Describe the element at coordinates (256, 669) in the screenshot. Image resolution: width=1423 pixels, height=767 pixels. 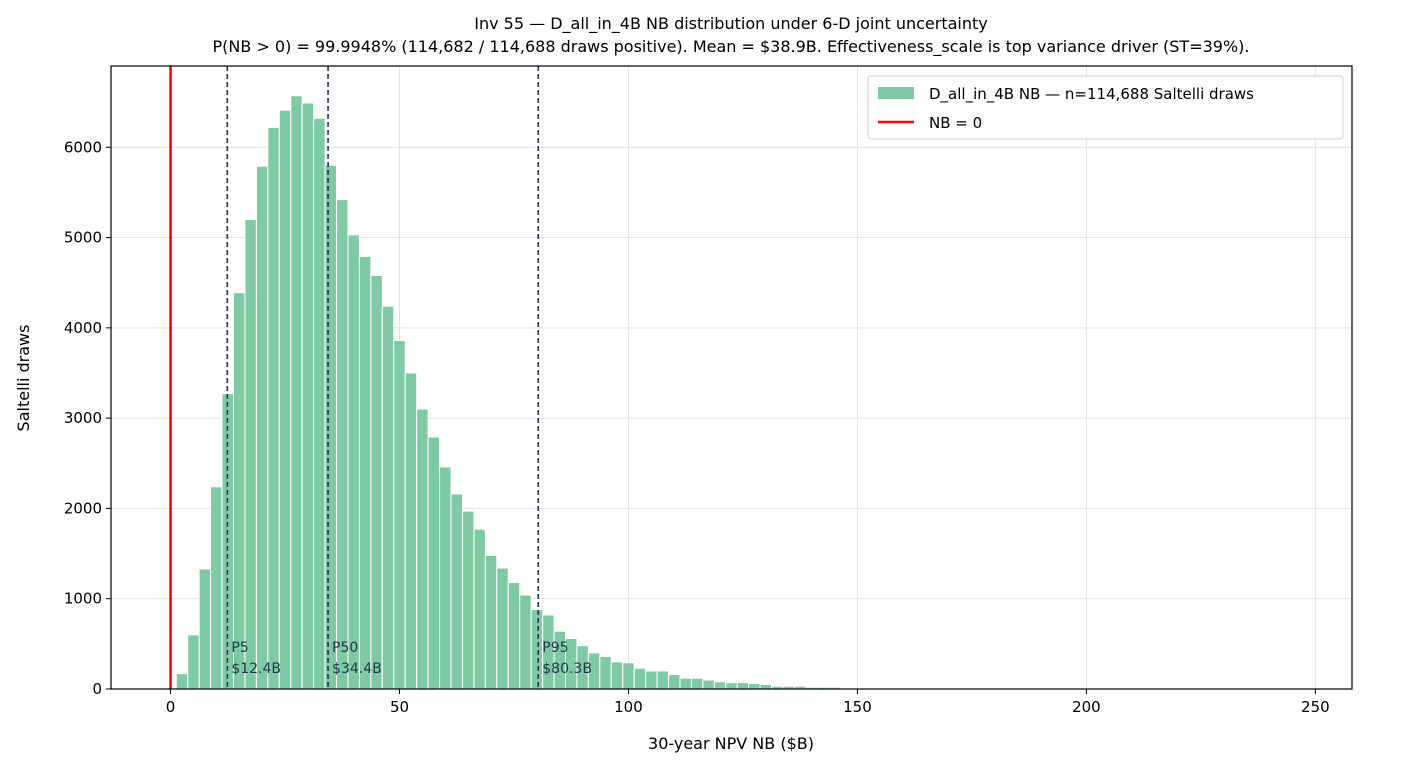
I see `percentile-value: $12.4B` at that location.